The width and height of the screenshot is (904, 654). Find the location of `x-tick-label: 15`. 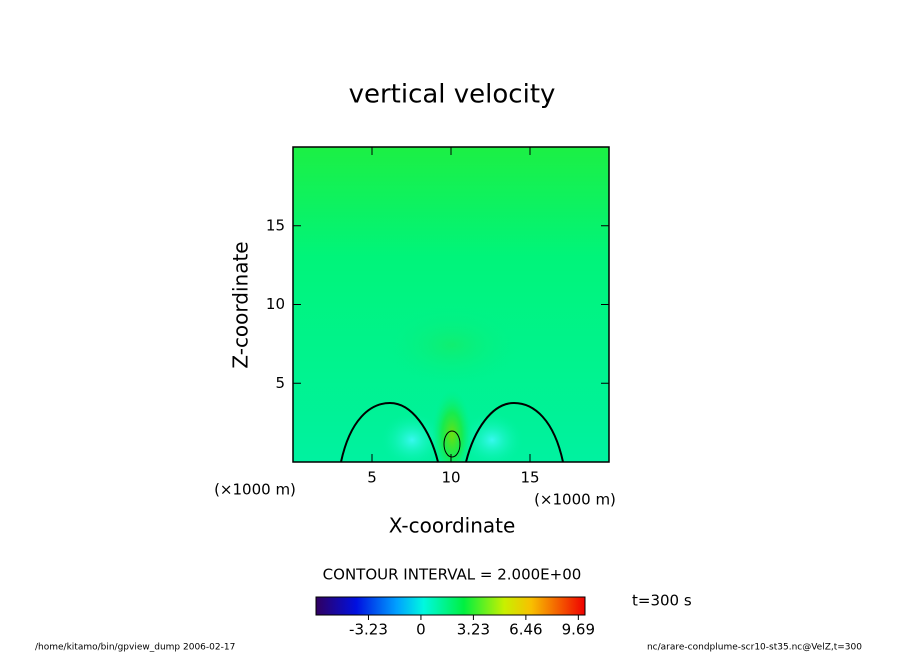

x-tick-label: 15 is located at coordinates (529, 478).